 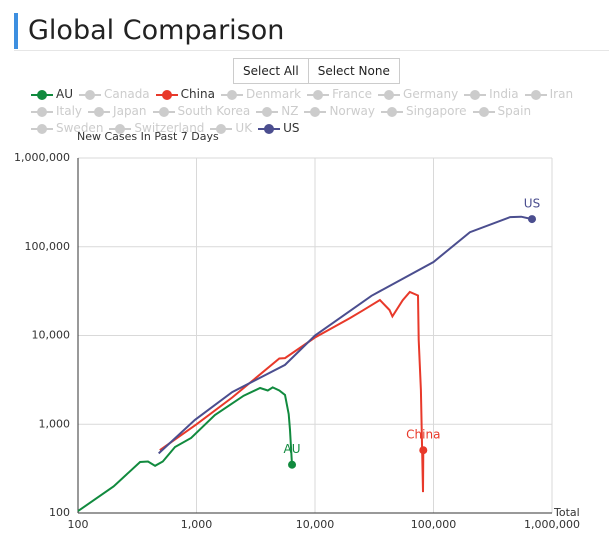 I want to click on legend-label: Japan, so click(x=130, y=111).